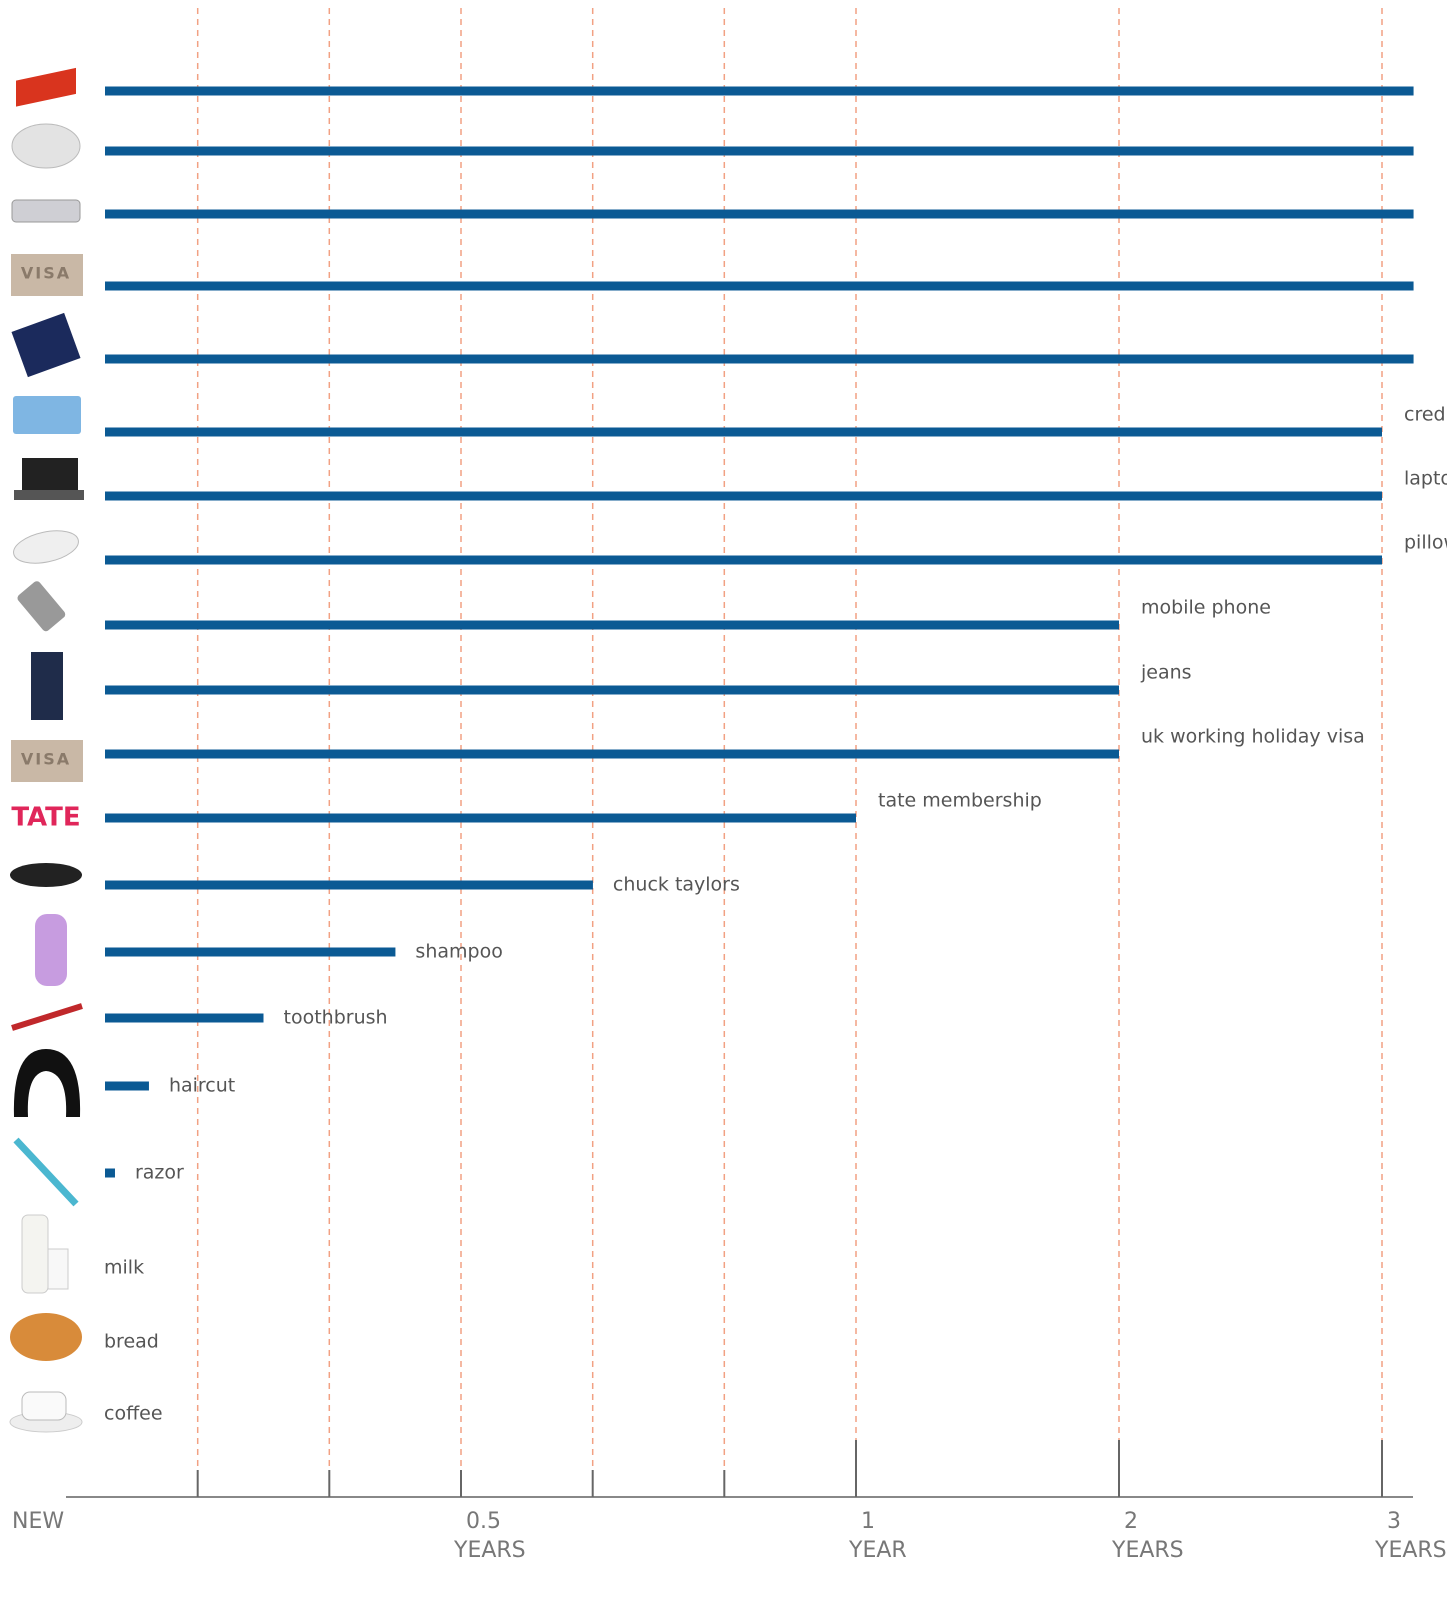  Describe the element at coordinates (202, 1086) in the screenshot. I see `bar-label: haircut` at that location.